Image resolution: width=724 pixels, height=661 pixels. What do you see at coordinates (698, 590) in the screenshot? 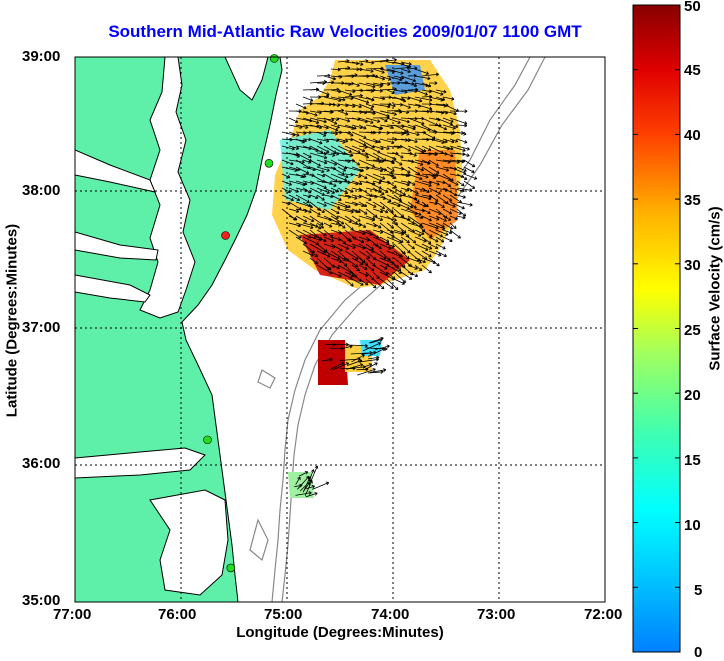
I see `cb-tick-5: 5` at bounding box center [698, 590].